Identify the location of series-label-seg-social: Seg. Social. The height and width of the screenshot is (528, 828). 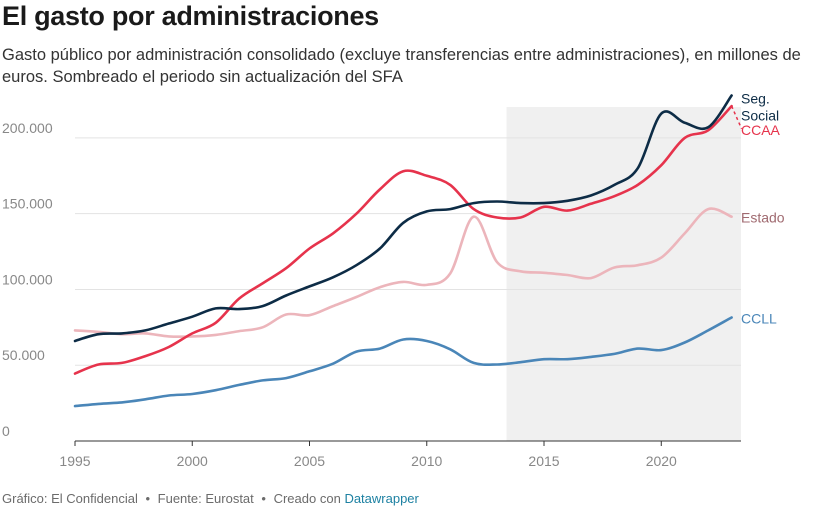
(760, 106).